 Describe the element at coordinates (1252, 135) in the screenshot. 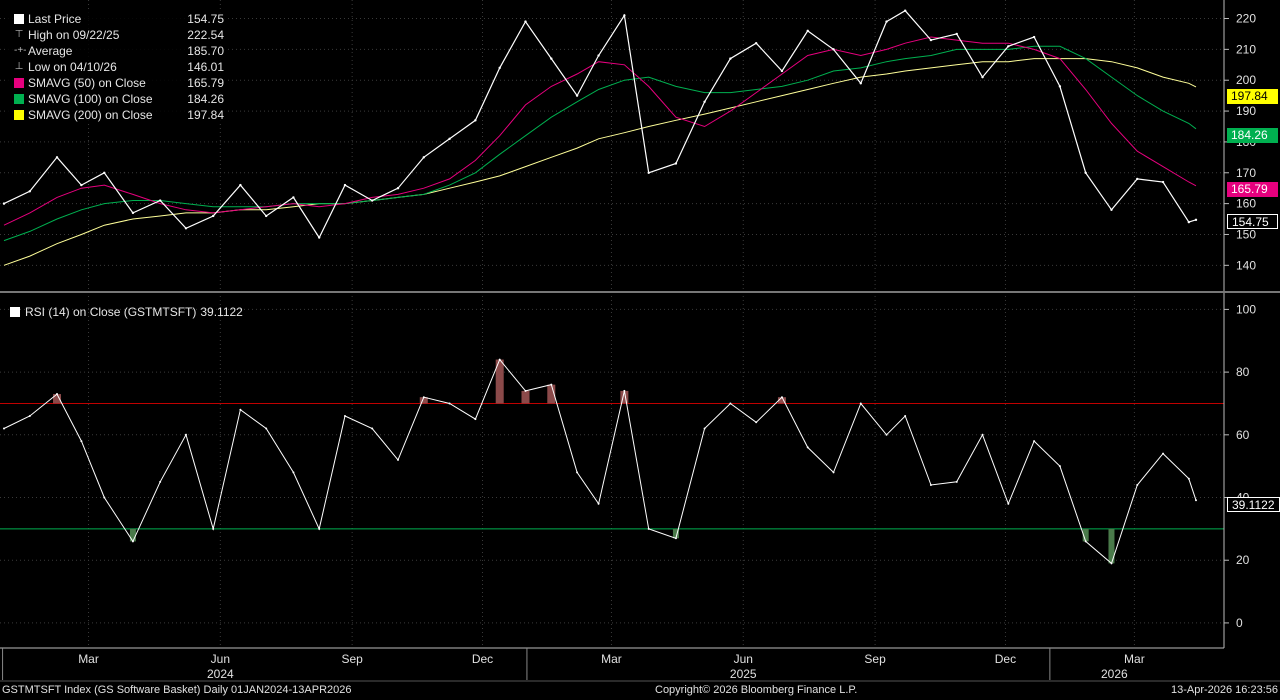

I see `badge-sma100: 184.26` at that location.